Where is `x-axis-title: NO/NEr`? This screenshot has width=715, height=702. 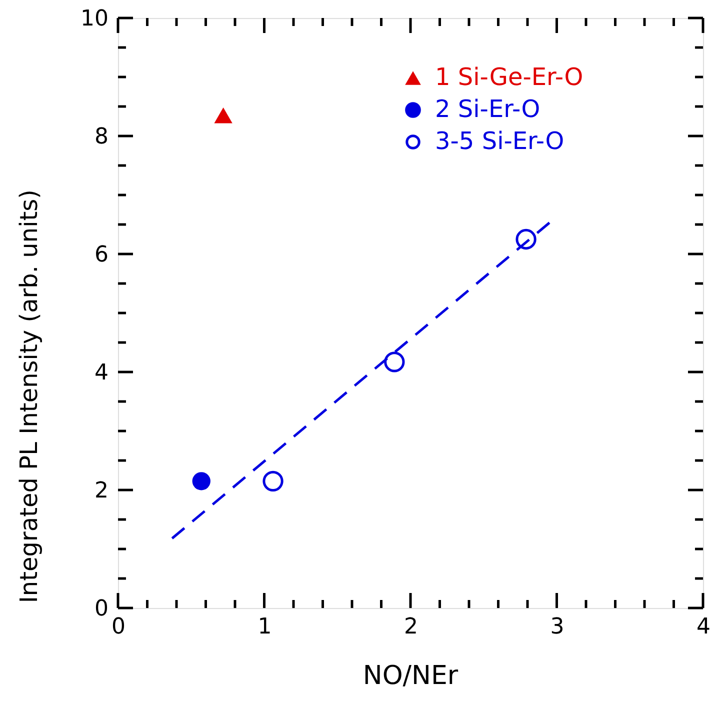 x-axis-title: NO/NEr is located at coordinates (410, 676).